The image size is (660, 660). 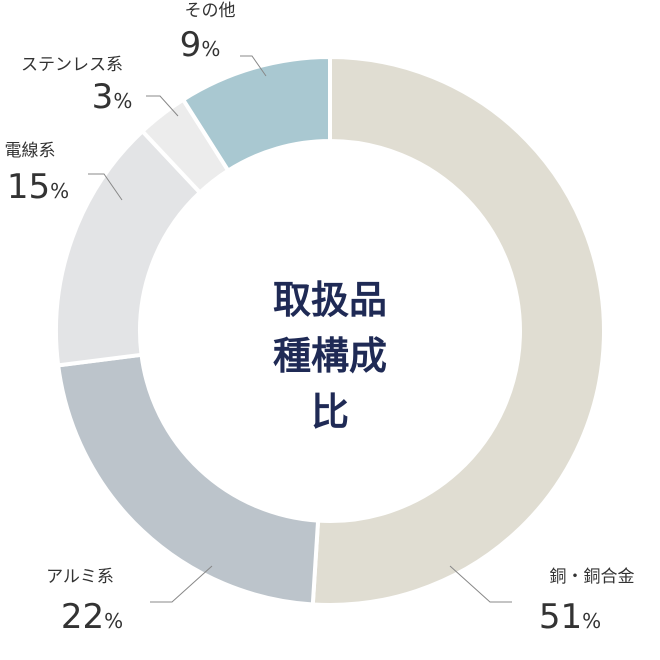 What do you see at coordinates (92, 617) in the screenshot?
I see `value-label: 22%` at bounding box center [92, 617].